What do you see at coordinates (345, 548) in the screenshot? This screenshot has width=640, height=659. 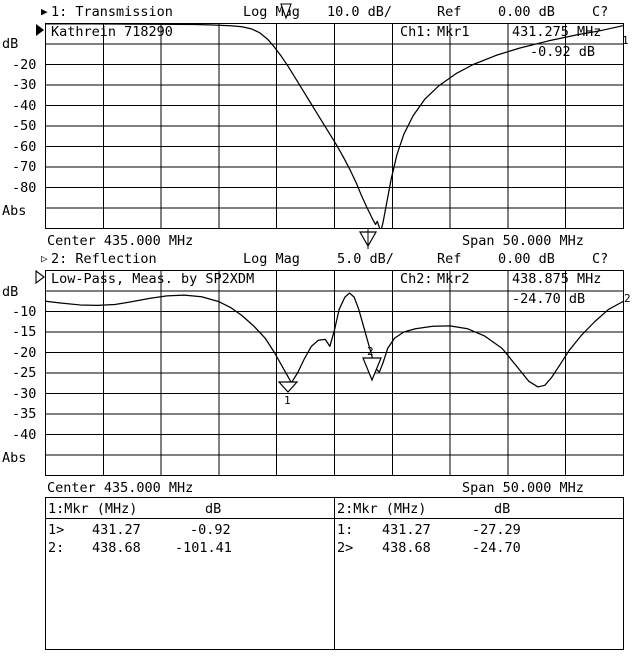 I see `marker-row-id: 2>` at bounding box center [345, 548].